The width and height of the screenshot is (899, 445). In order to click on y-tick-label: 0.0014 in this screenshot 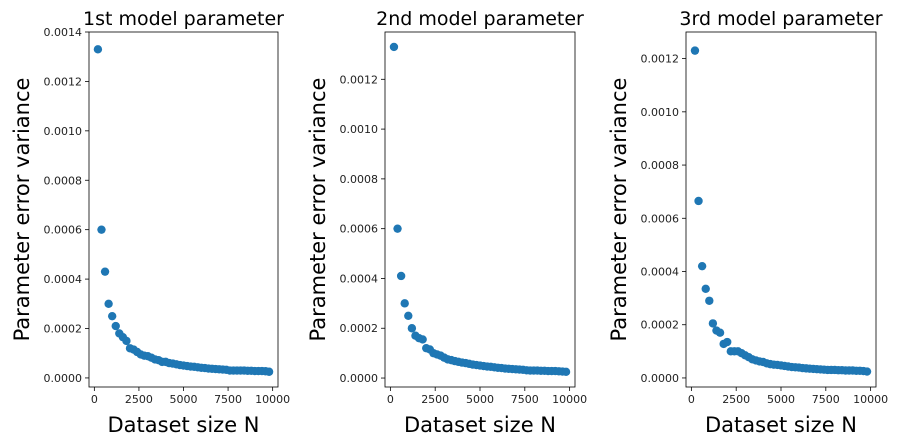, I will do `click(63, 32)`.